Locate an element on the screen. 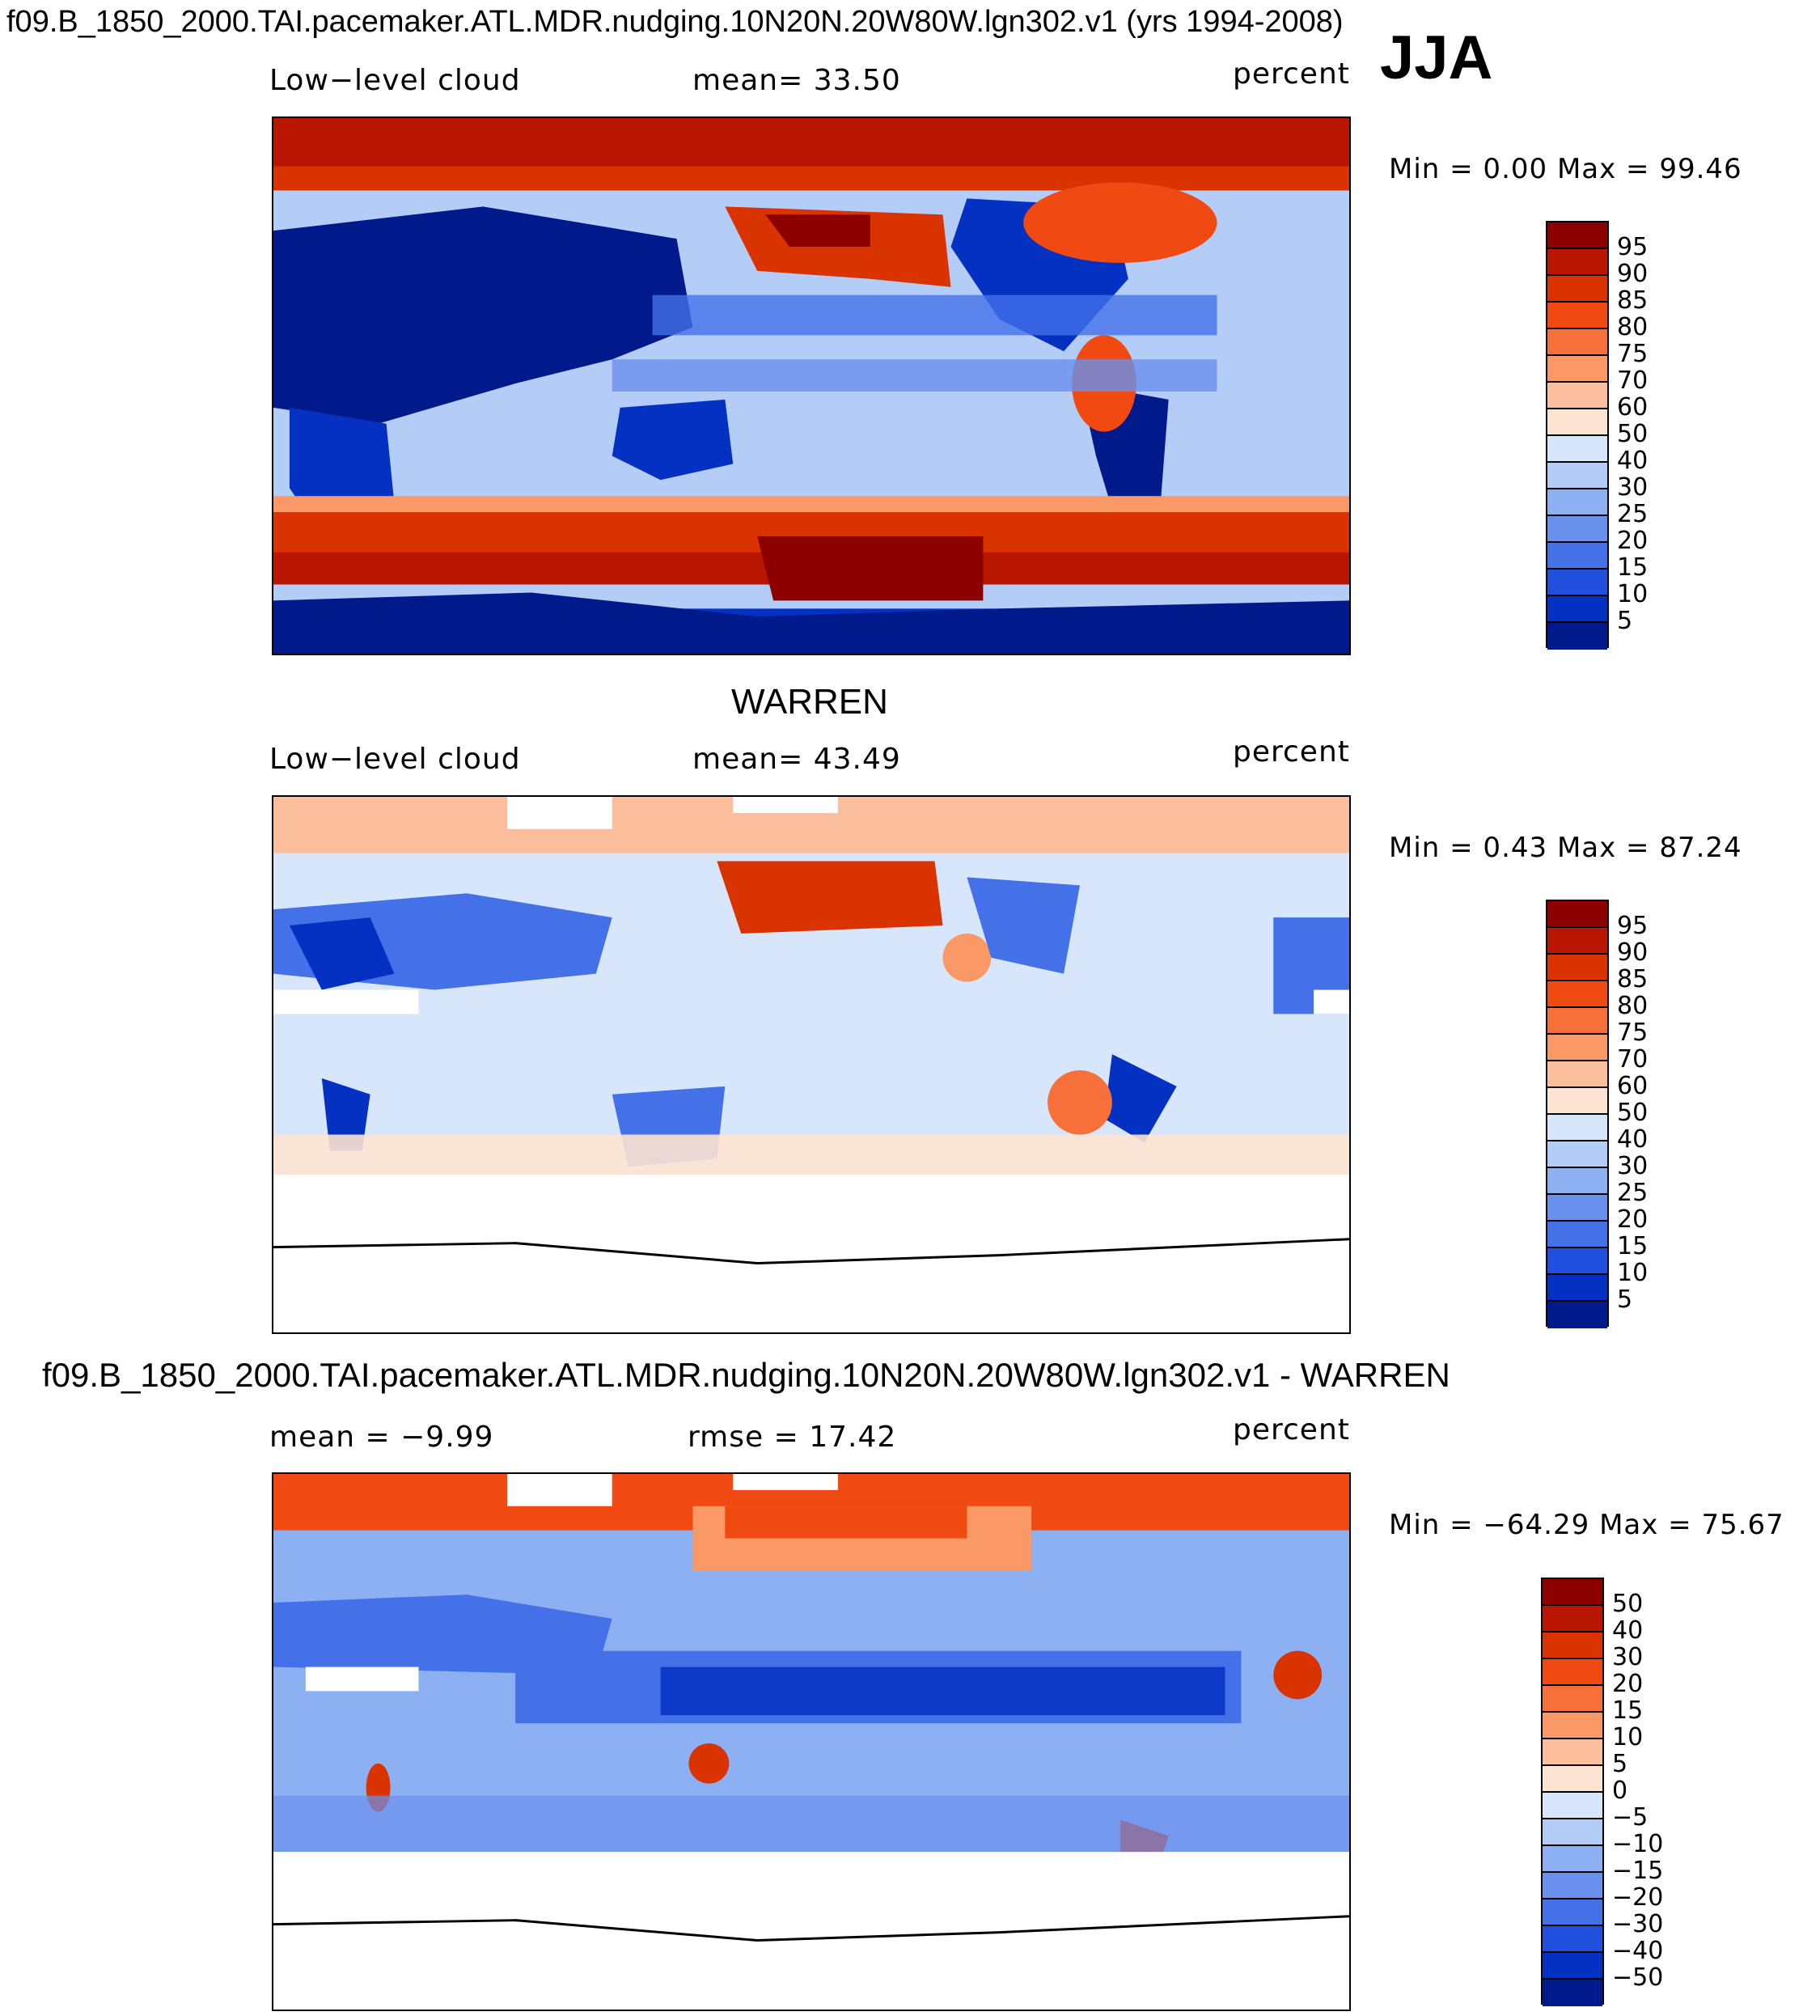 The height and width of the screenshot is (2016, 1820). panel3-minmax: Min = −64.29 Max = 75.67 is located at coordinates (1587, 1525).